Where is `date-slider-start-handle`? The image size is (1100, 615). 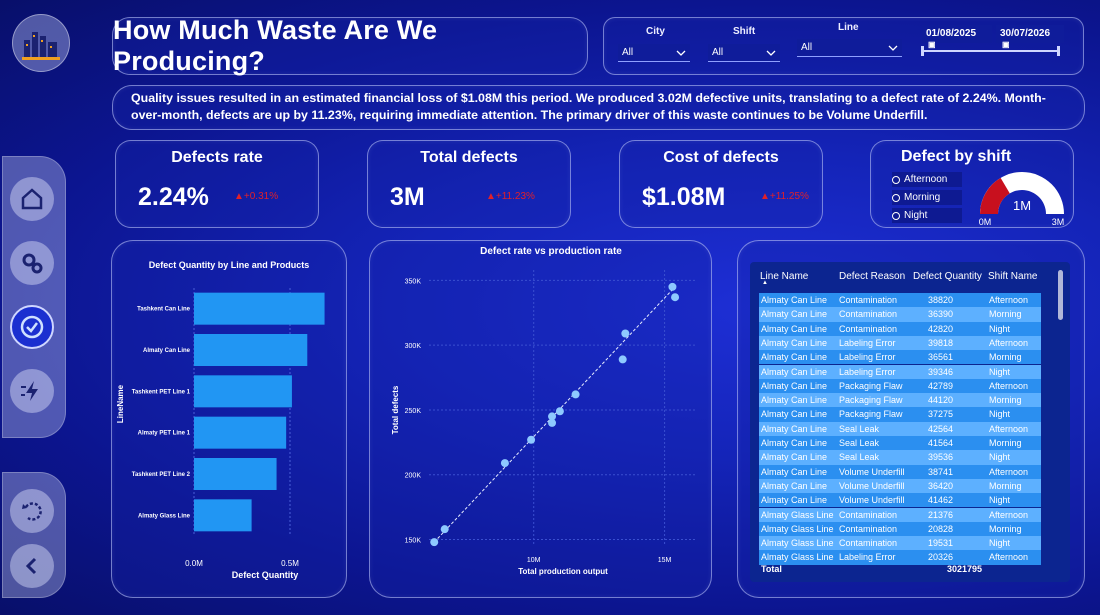 date-slider-start-handle is located at coordinates (922, 51).